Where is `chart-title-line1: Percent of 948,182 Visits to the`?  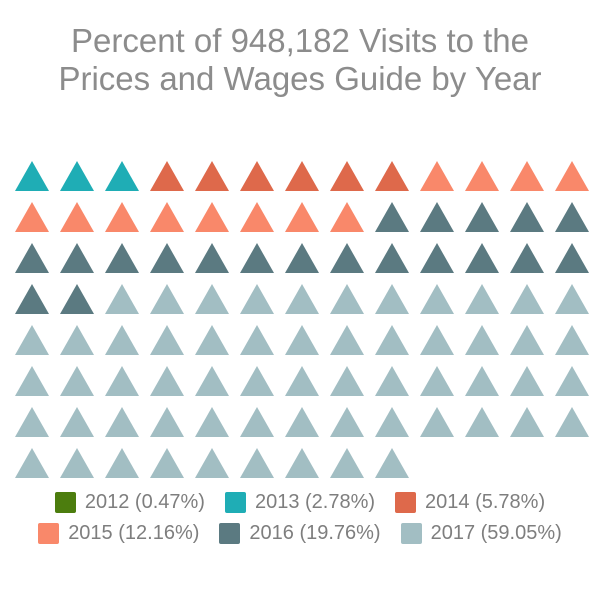
chart-title-line1: Percent of 948,182 Visits to the is located at coordinates (300, 40).